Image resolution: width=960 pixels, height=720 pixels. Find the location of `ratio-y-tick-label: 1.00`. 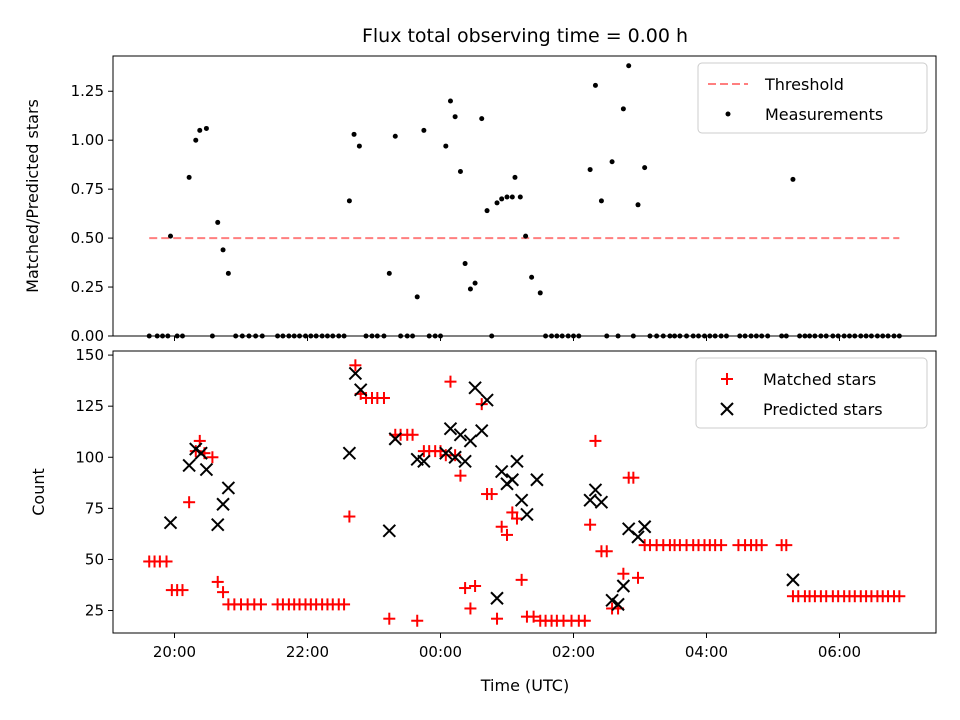

ratio-y-tick-label: 1.00 is located at coordinates (87, 140).